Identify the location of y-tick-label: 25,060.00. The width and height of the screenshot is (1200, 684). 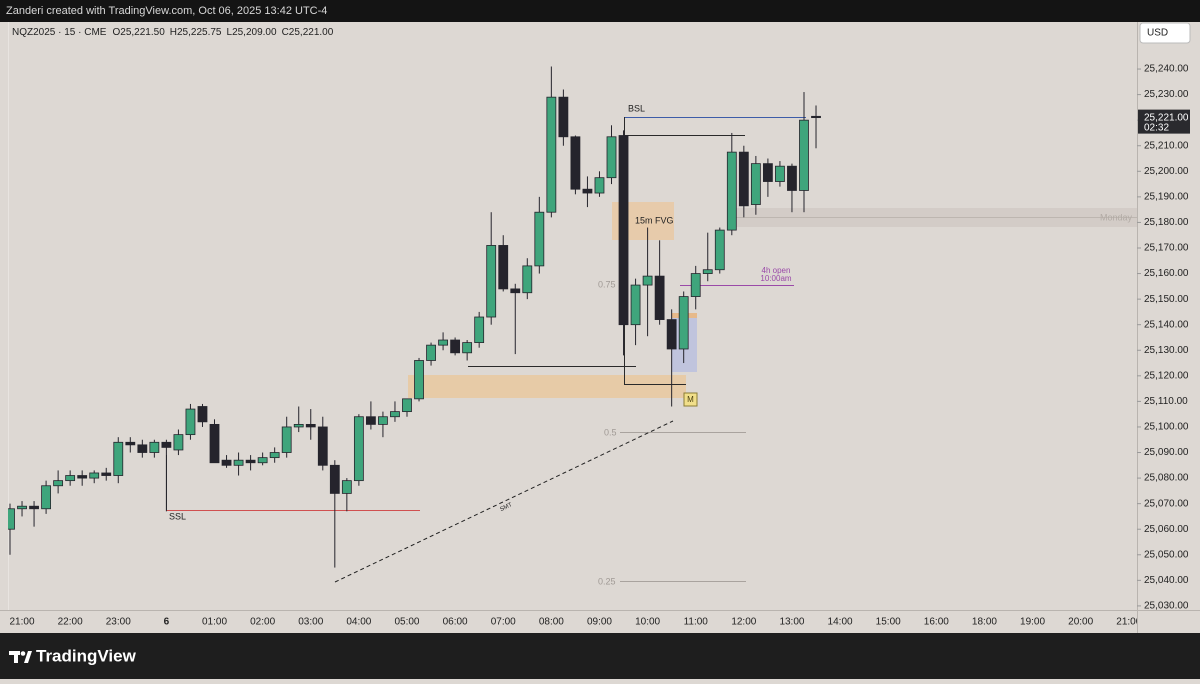
(1166, 529).